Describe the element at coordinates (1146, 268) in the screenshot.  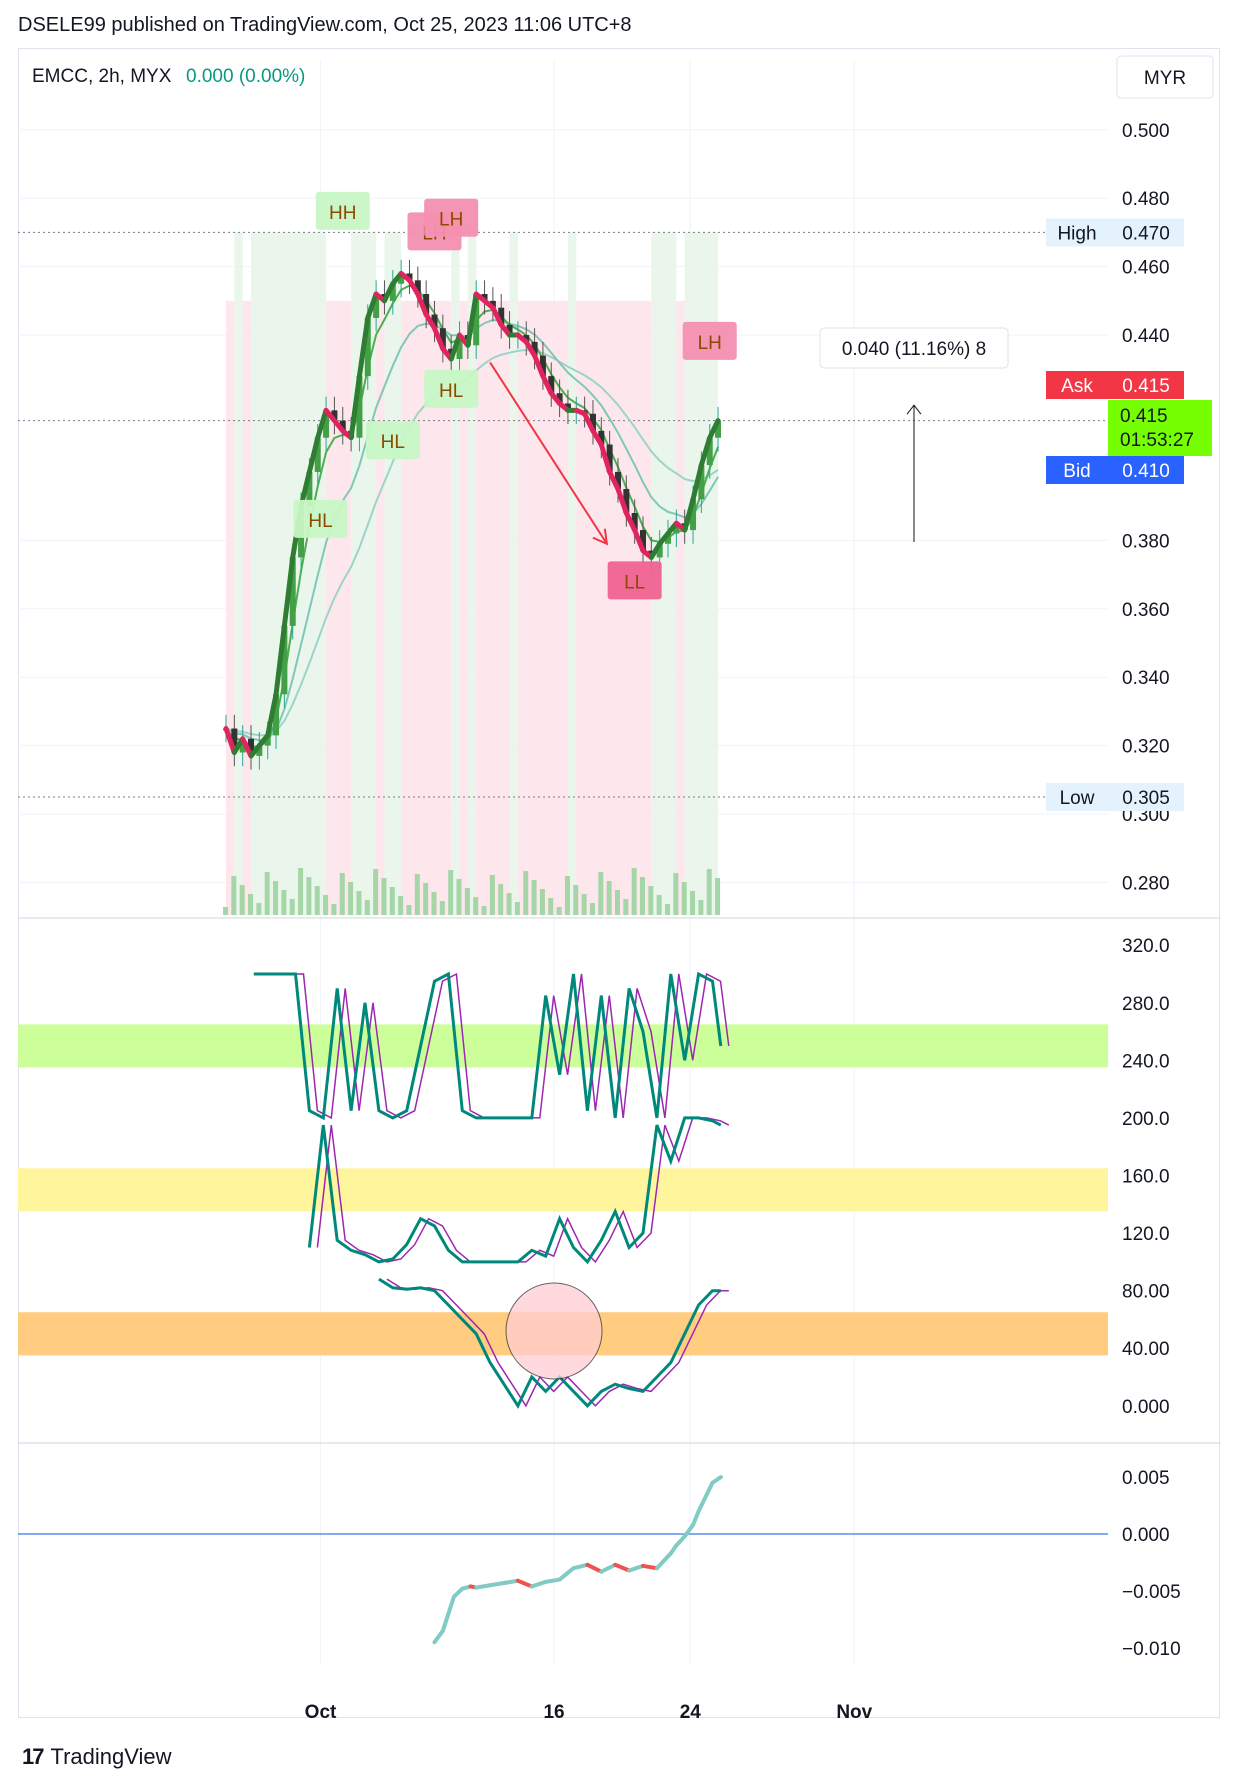
I see `price-tick-label: 0.460` at that location.